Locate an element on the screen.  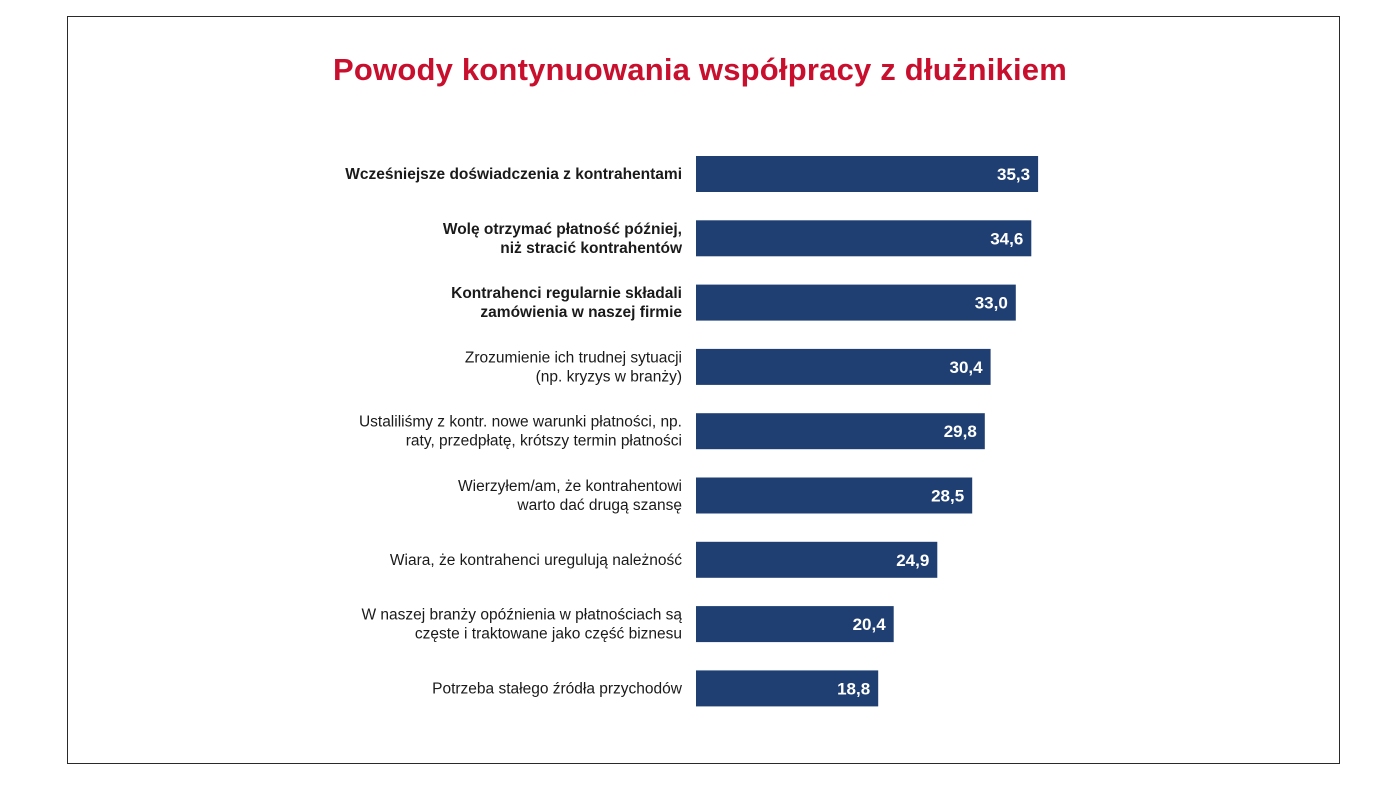
value-label-7: 24,9 is located at coordinates (912, 560).